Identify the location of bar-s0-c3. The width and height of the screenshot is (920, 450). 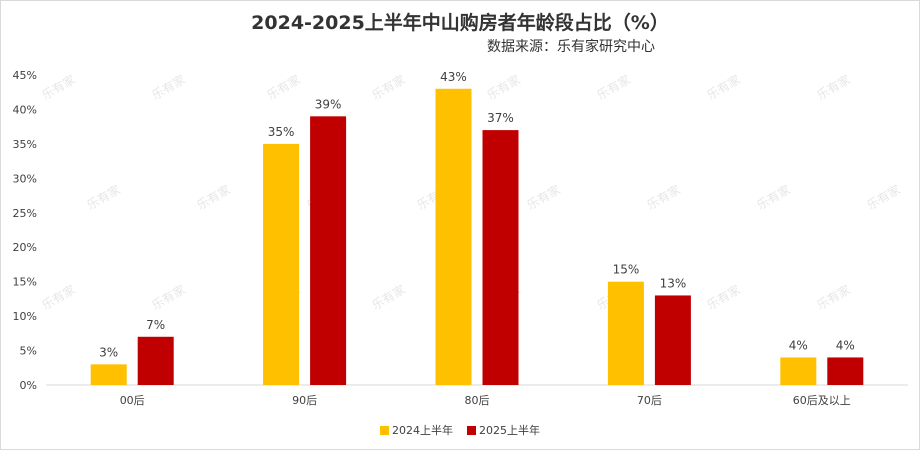
(625, 333).